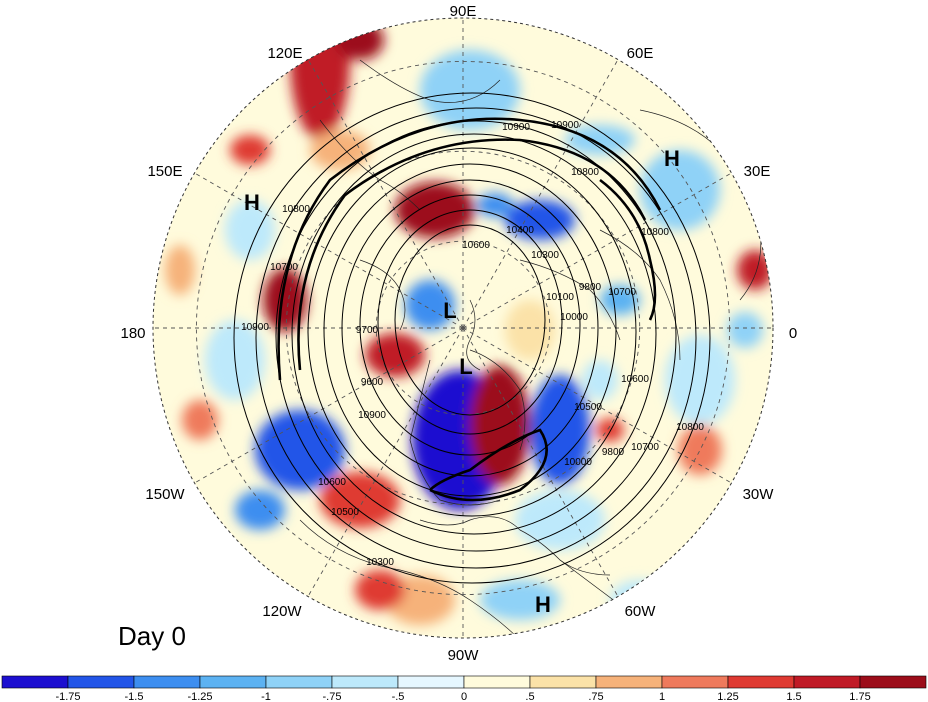 This screenshot has width=928, height=702. I want to click on lon-label-90e: 90E, so click(463, 11).